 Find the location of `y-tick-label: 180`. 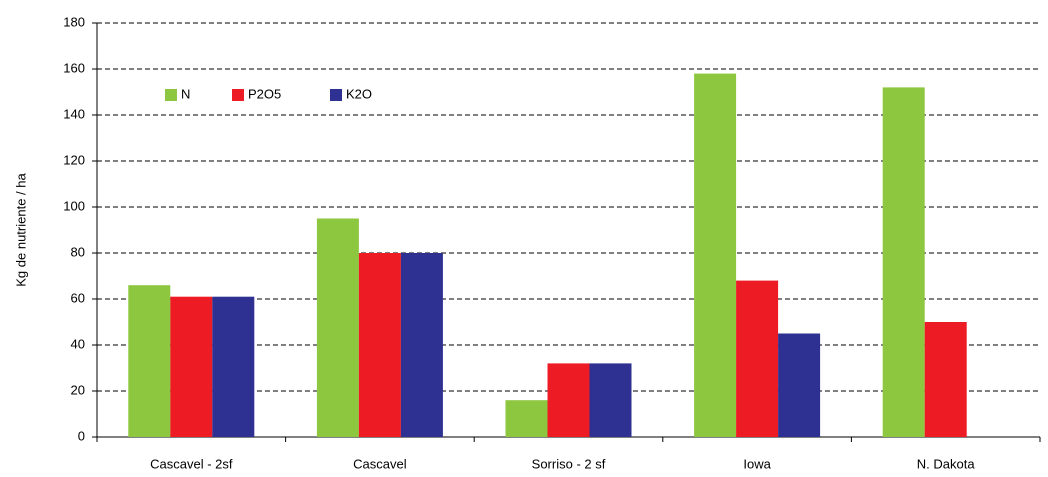

y-tick-label: 180 is located at coordinates (74, 21).